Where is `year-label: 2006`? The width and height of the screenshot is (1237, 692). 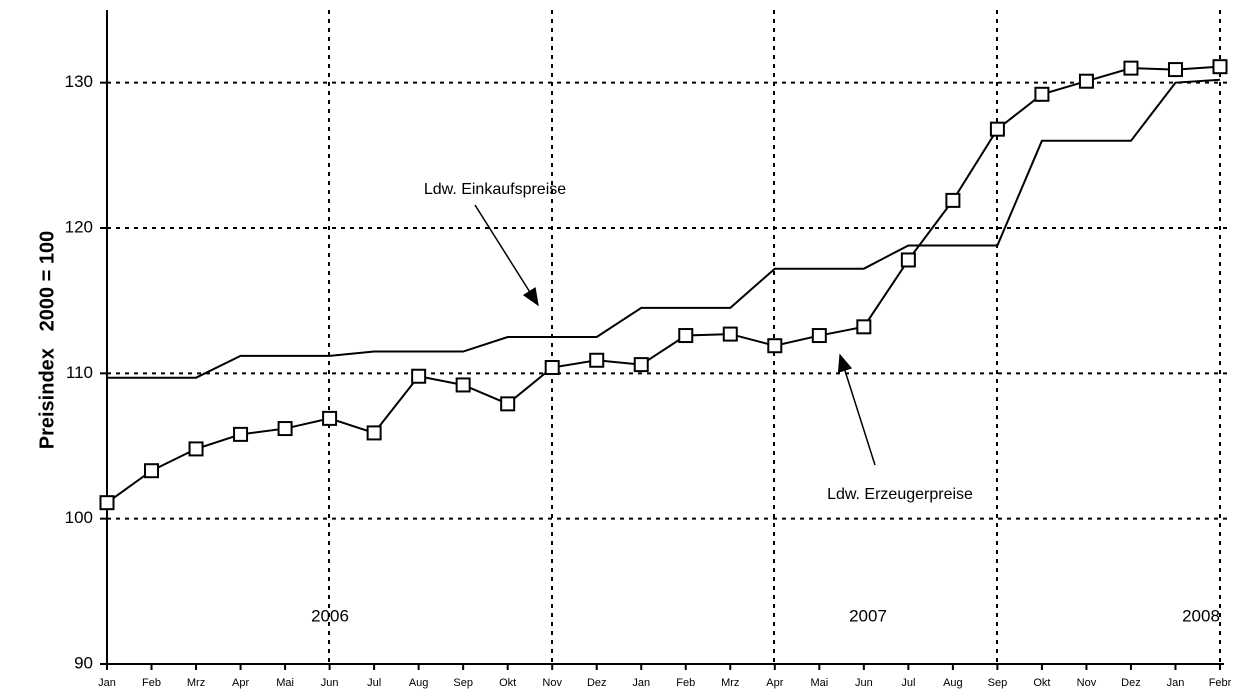
year-label: 2006 is located at coordinates (330, 615).